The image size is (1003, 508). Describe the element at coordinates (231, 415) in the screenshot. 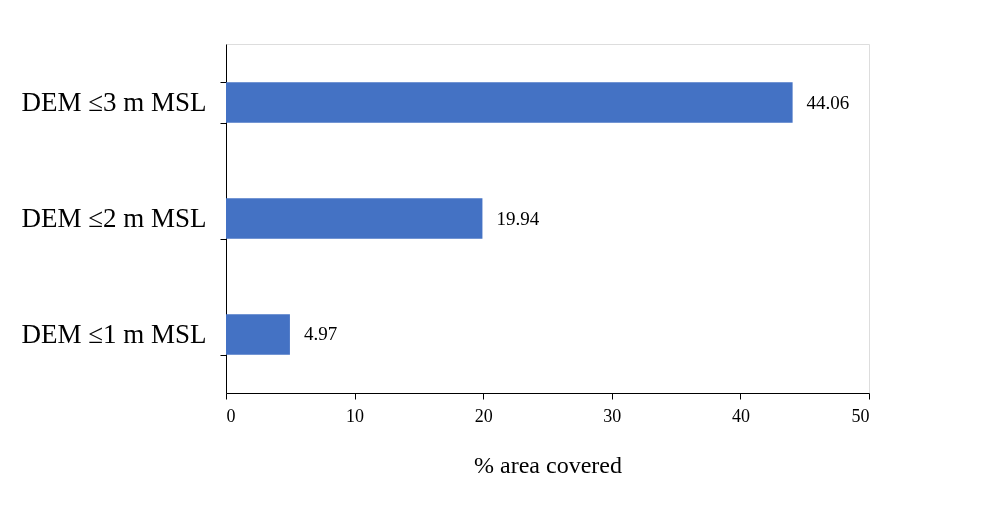

I see `x-tick-label: 0` at that location.